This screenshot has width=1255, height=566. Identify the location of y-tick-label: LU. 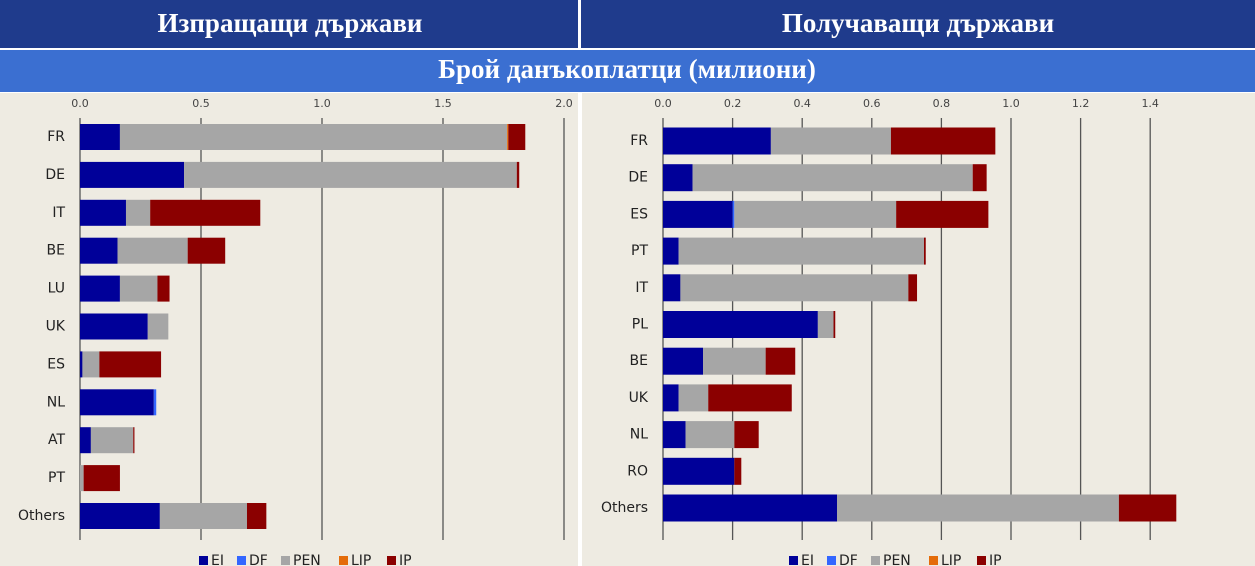
(56, 289).